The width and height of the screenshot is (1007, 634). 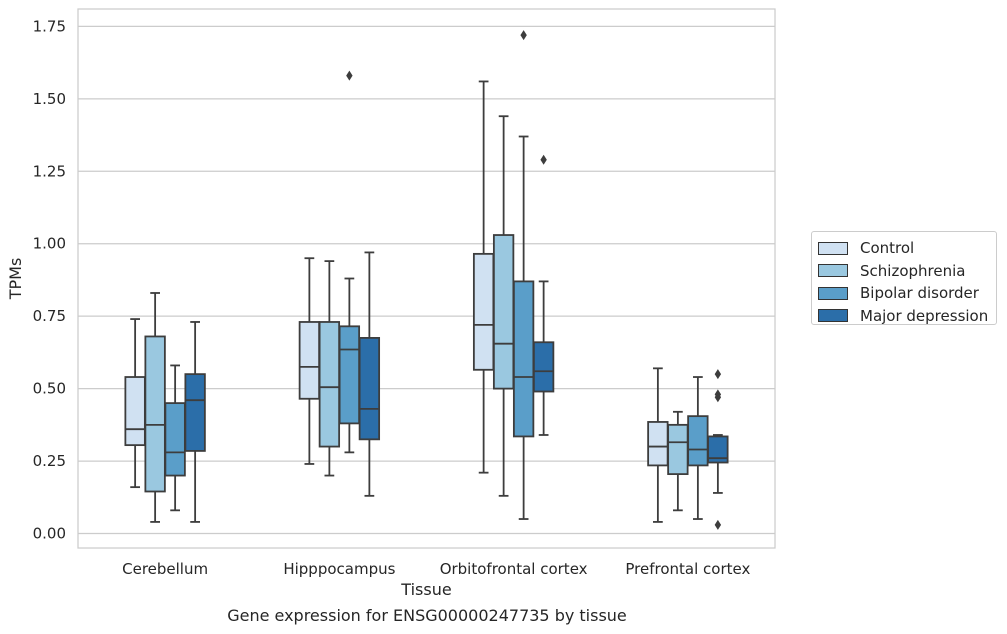 I want to click on y-tick-label: 1.50, so click(x=49, y=99).